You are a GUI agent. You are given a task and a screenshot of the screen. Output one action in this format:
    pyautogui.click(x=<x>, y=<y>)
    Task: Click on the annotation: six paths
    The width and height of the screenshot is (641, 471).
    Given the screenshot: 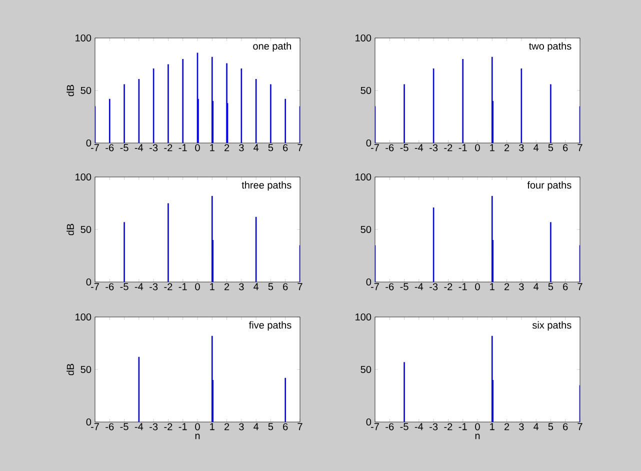 What is the action you would take?
    pyautogui.click(x=552, y=326)
    